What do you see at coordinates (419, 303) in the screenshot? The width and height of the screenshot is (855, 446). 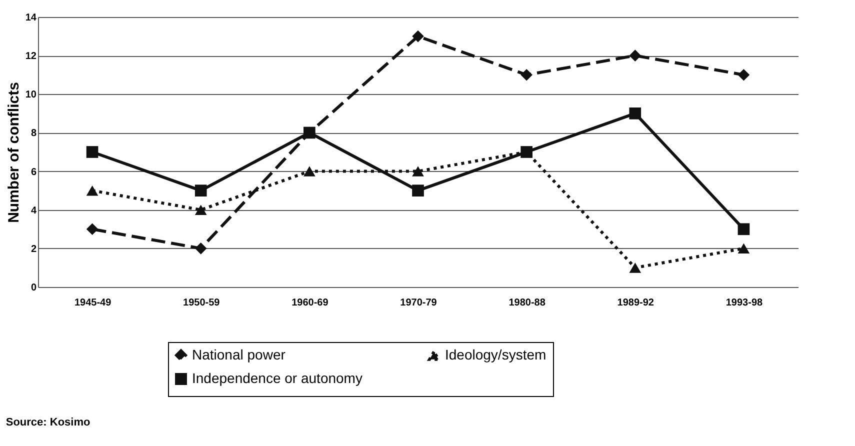 I see `x-tick-label: 1970-79` at bounding box center [419, 303].